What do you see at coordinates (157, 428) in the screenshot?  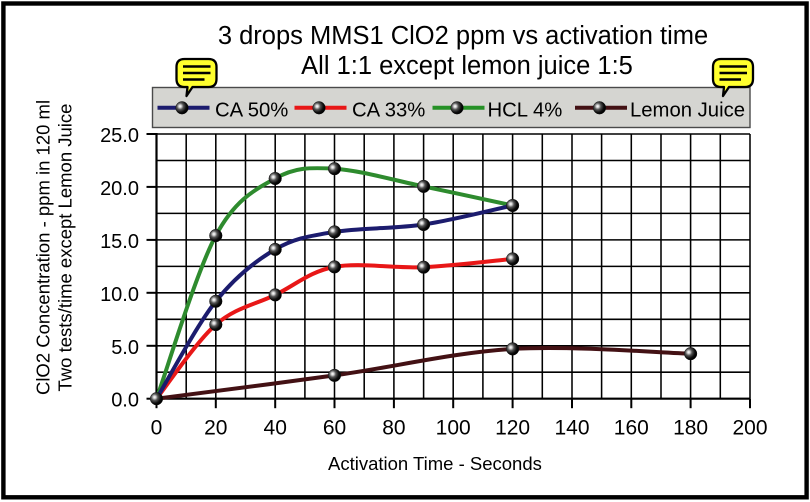 I see `svg-text: 0` at bounding box center [157, 428].